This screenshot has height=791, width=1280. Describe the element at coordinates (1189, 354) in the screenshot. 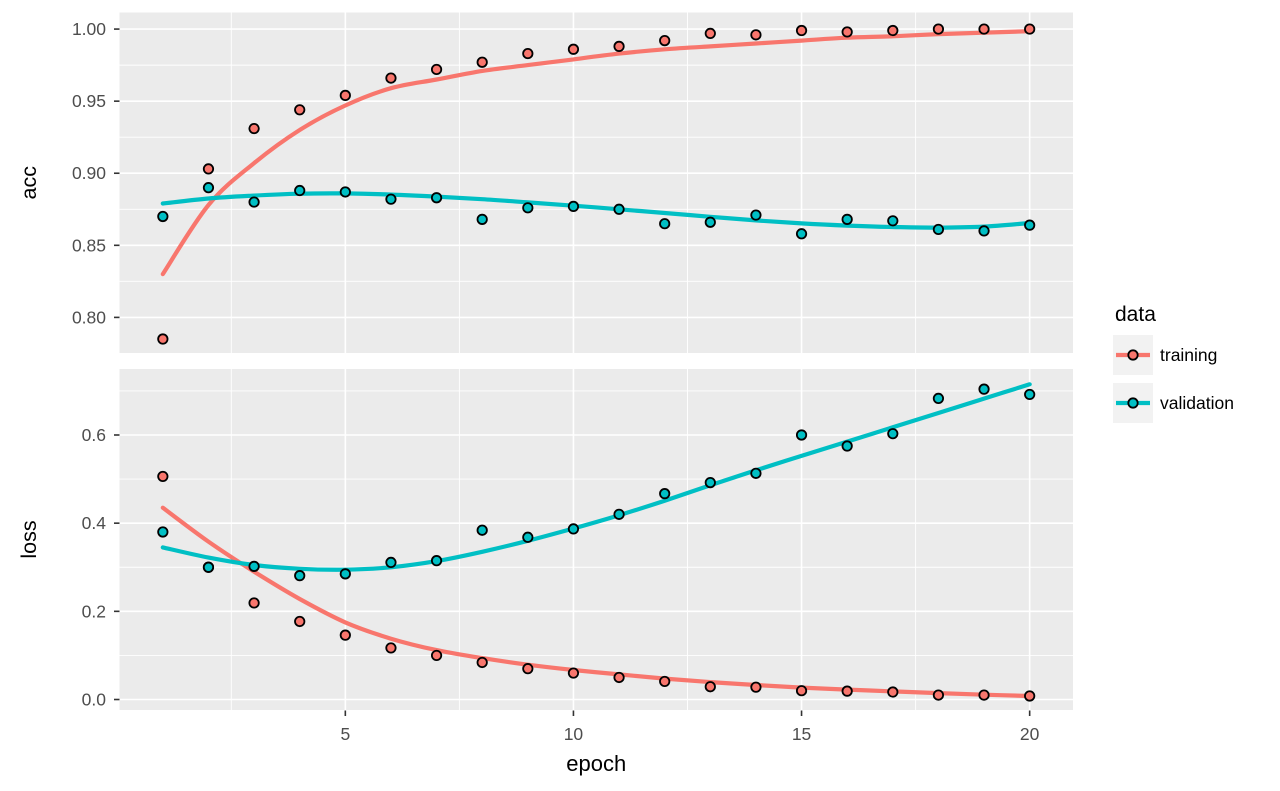

I see `legend-label-training: training` at that location.